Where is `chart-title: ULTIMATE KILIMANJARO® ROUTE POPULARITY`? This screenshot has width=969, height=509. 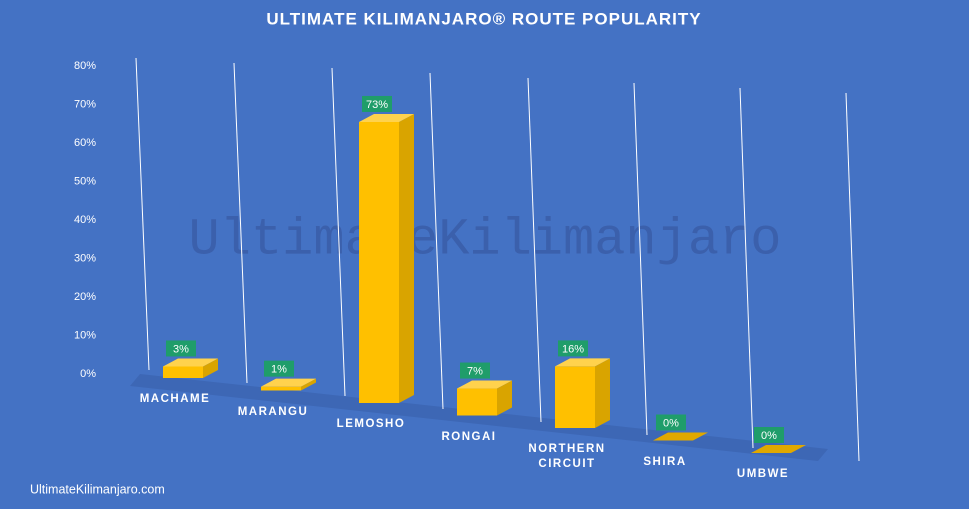
chart-title: ULTIMATE KILIMANJARO® ROUTE POPULARITY is located at coordinates (483, 18).